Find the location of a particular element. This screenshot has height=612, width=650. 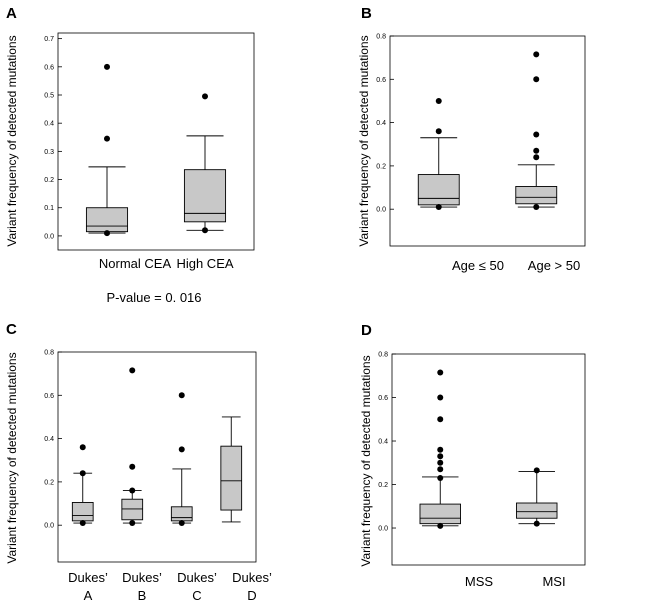

panel-b-category-label: Age ≤ 50 is located at coordinates (478, 265).